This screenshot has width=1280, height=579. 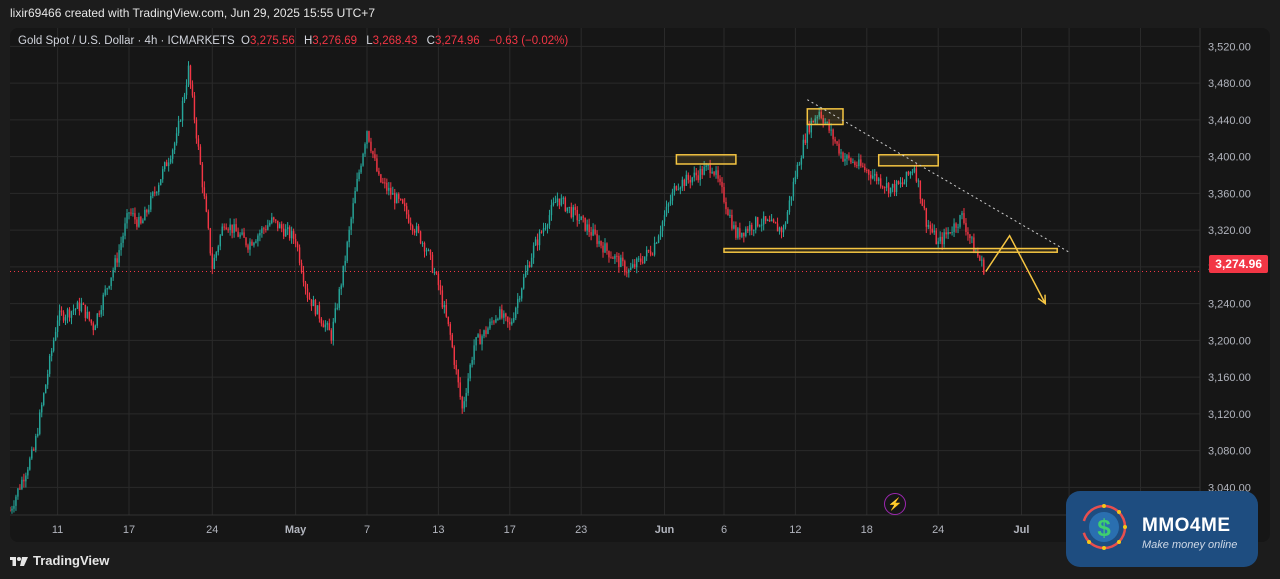 I want to click on last-price-tag: 3,274.96, so click(x=1238, y=264).